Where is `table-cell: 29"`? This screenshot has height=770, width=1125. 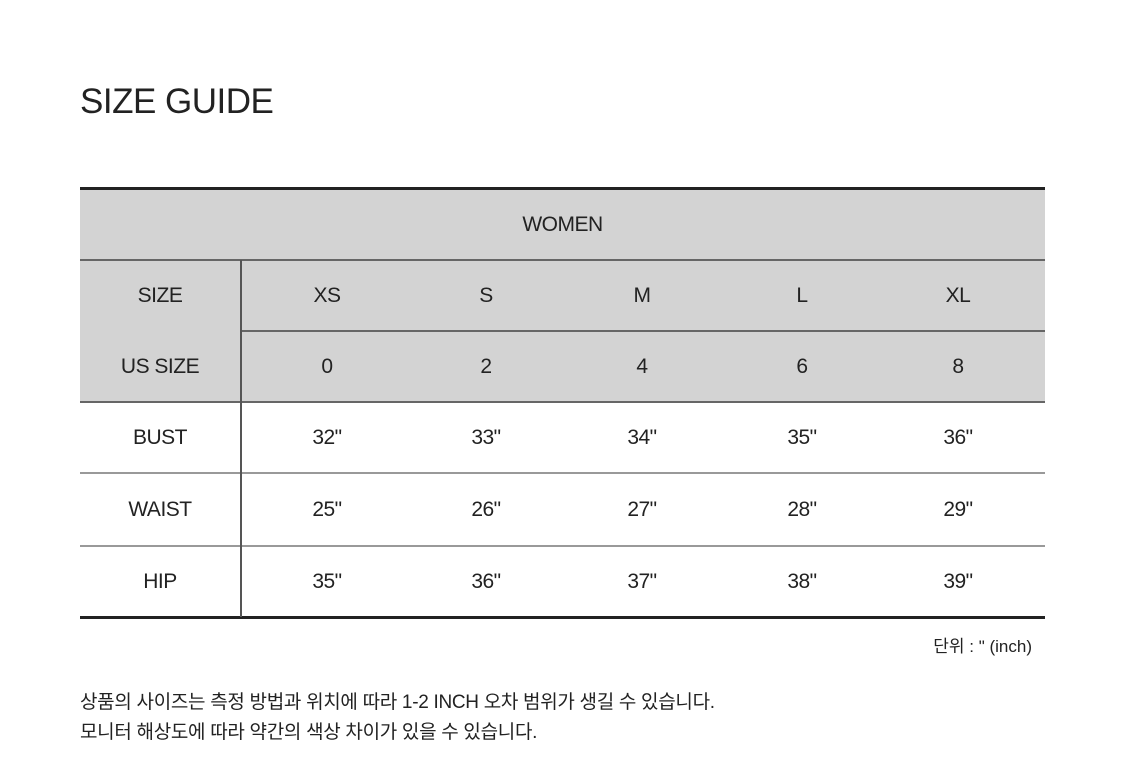
table-cell: 29" is located at coordinates (958, 509).